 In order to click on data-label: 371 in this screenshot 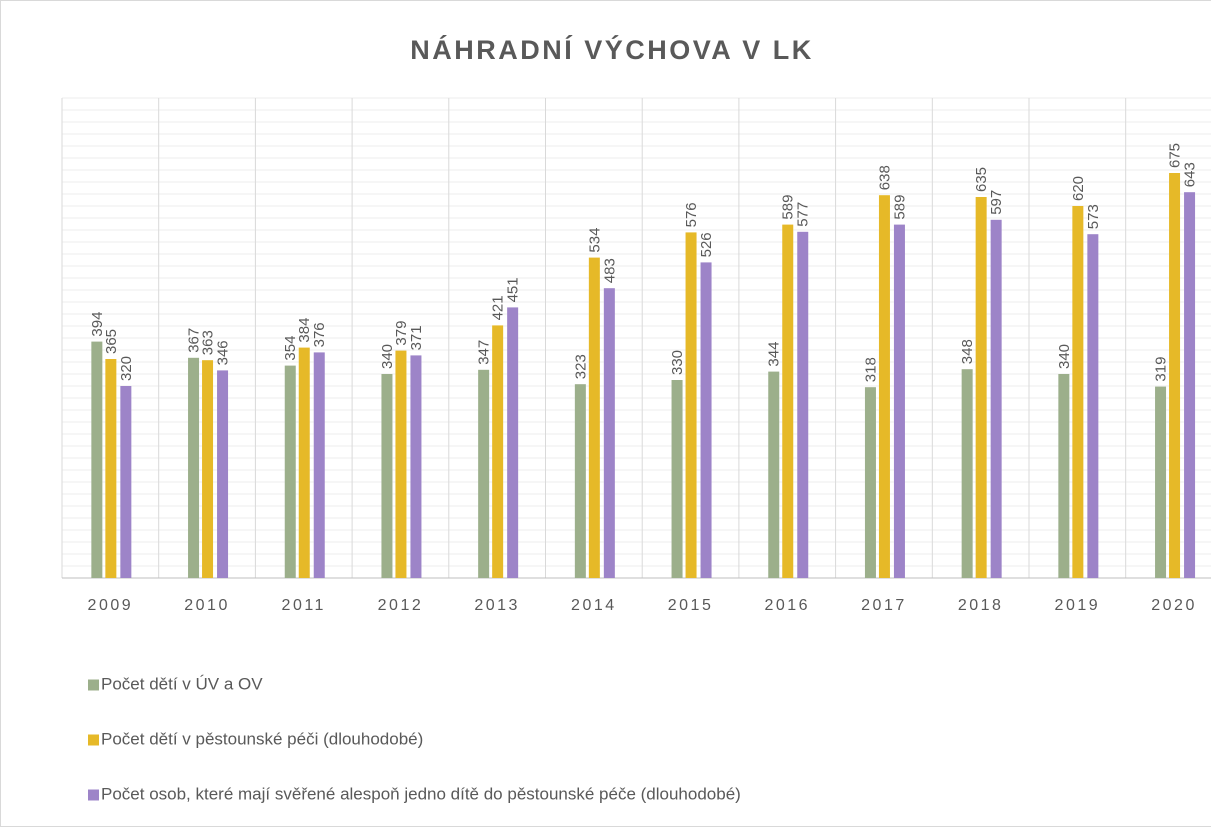, I will do `click(416, 337)`.